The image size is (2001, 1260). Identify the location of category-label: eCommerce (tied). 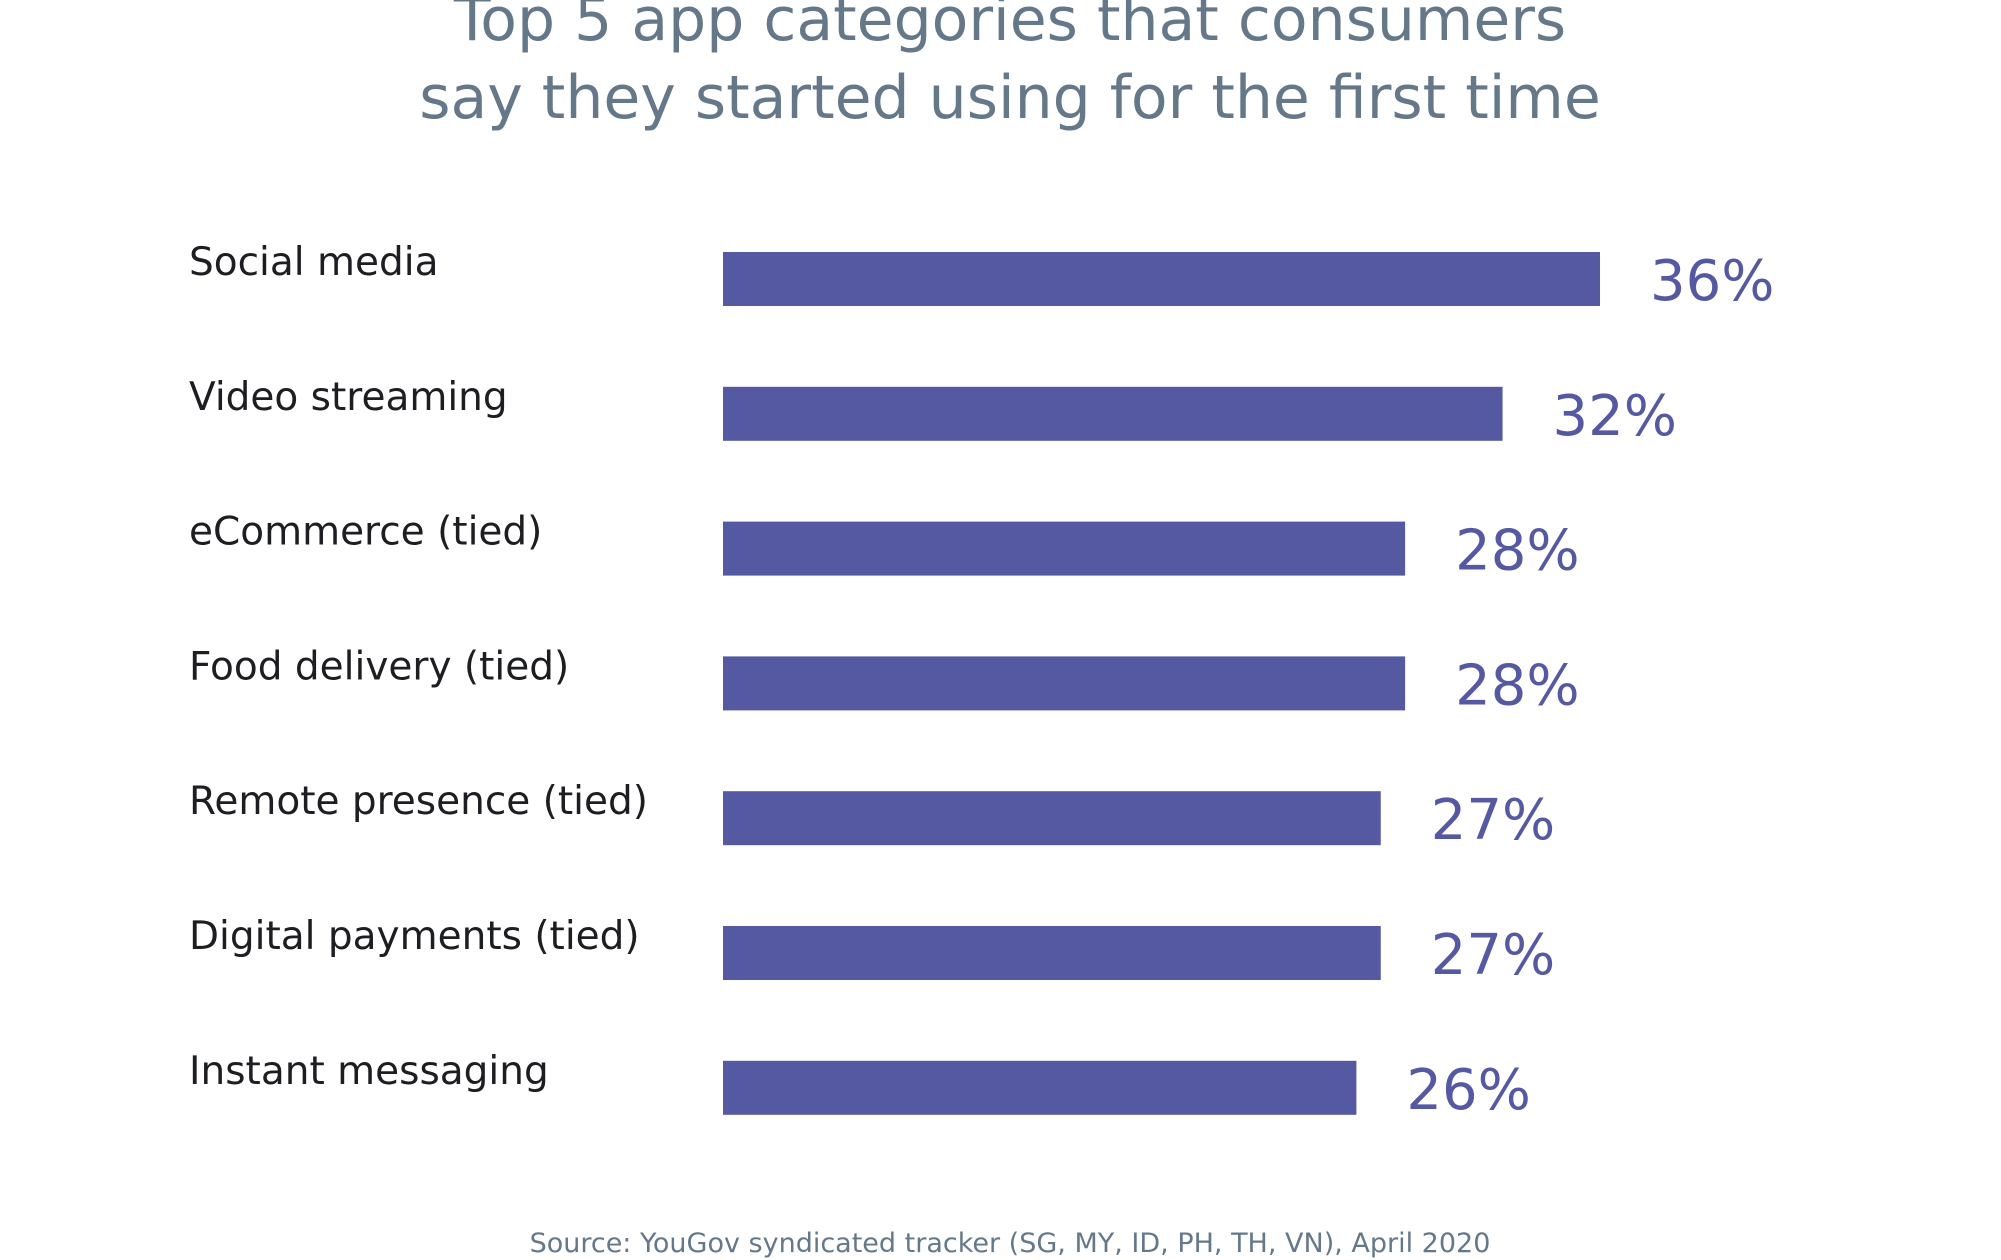
(365, 532).